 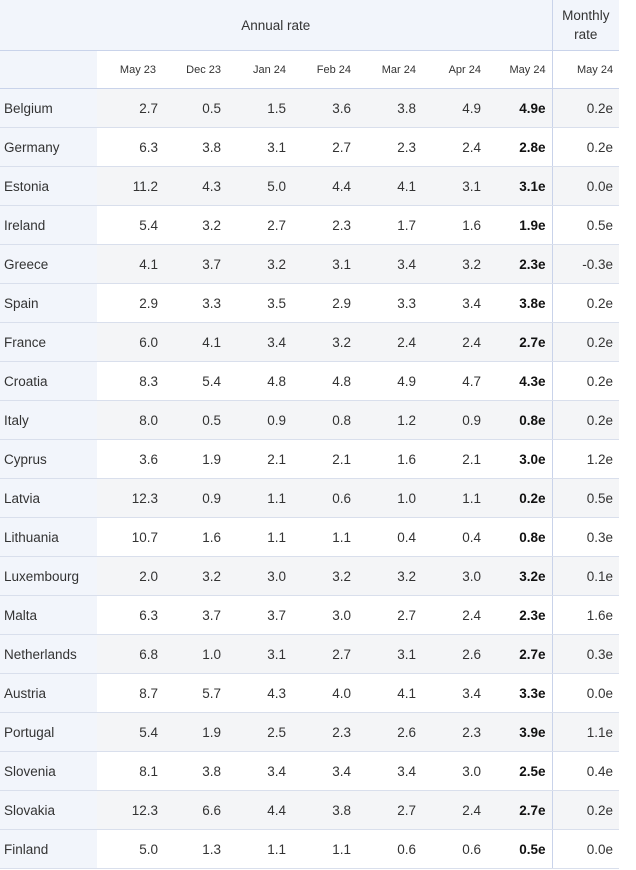 What do you see at coordinates (129, 147) in the screenshot?
I see `annual-rate-value: 6.3` at bounding box center [129, 147].